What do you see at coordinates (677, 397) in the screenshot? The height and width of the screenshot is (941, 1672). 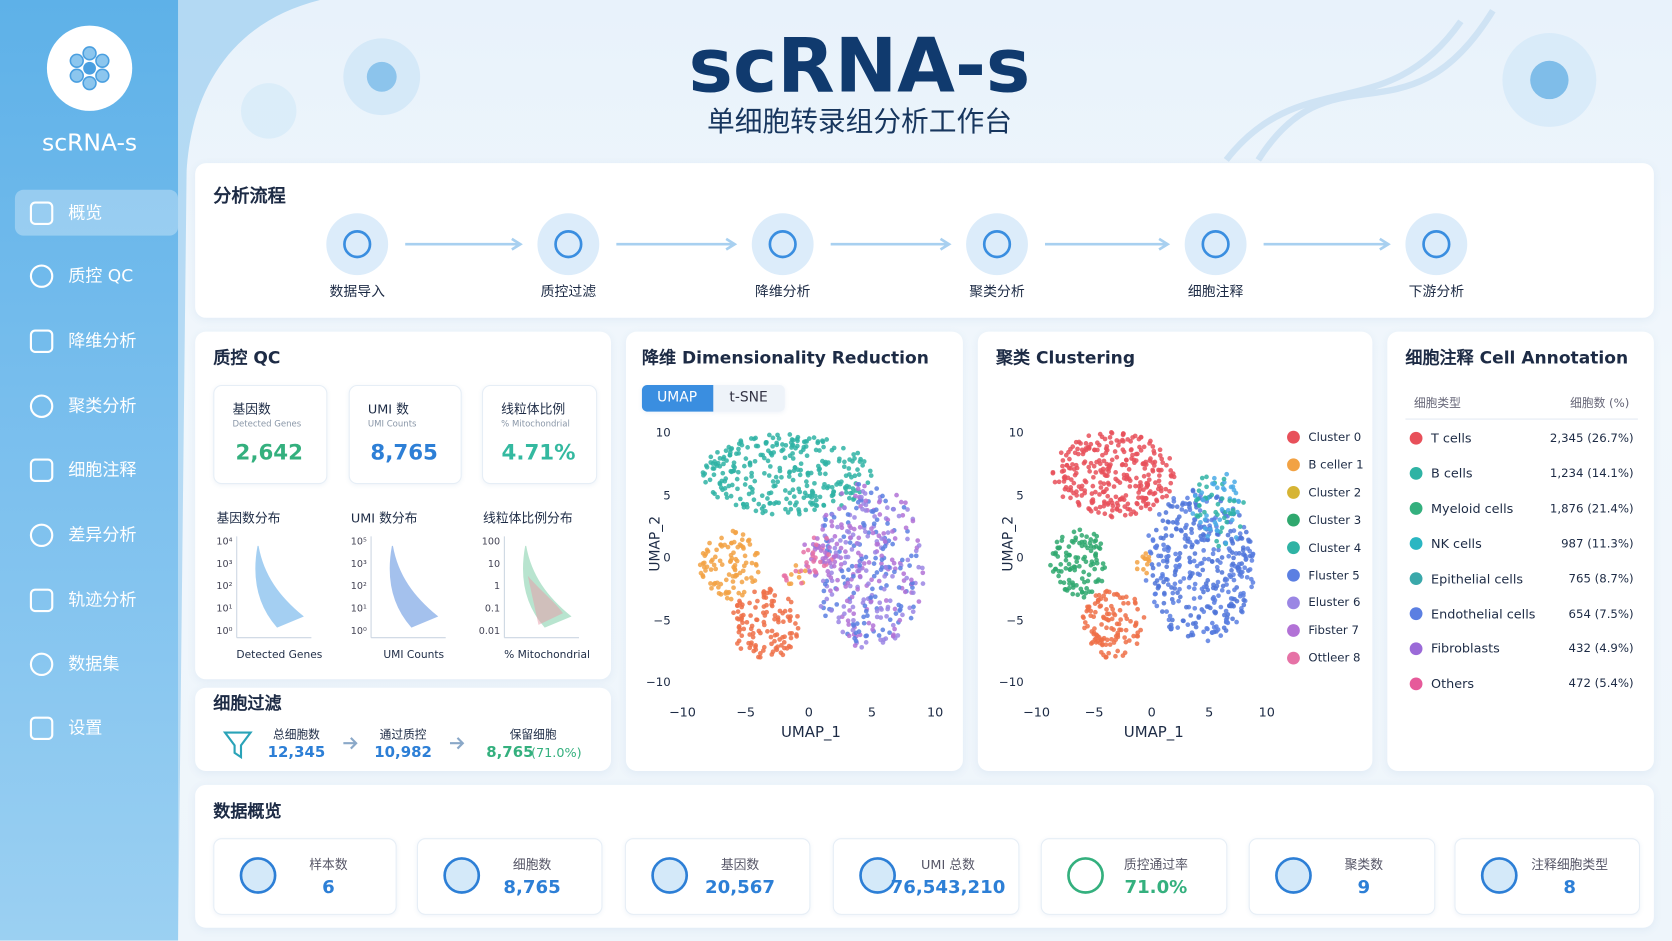 I see `tab-label: UMAP` at bounding box center [677, 397].